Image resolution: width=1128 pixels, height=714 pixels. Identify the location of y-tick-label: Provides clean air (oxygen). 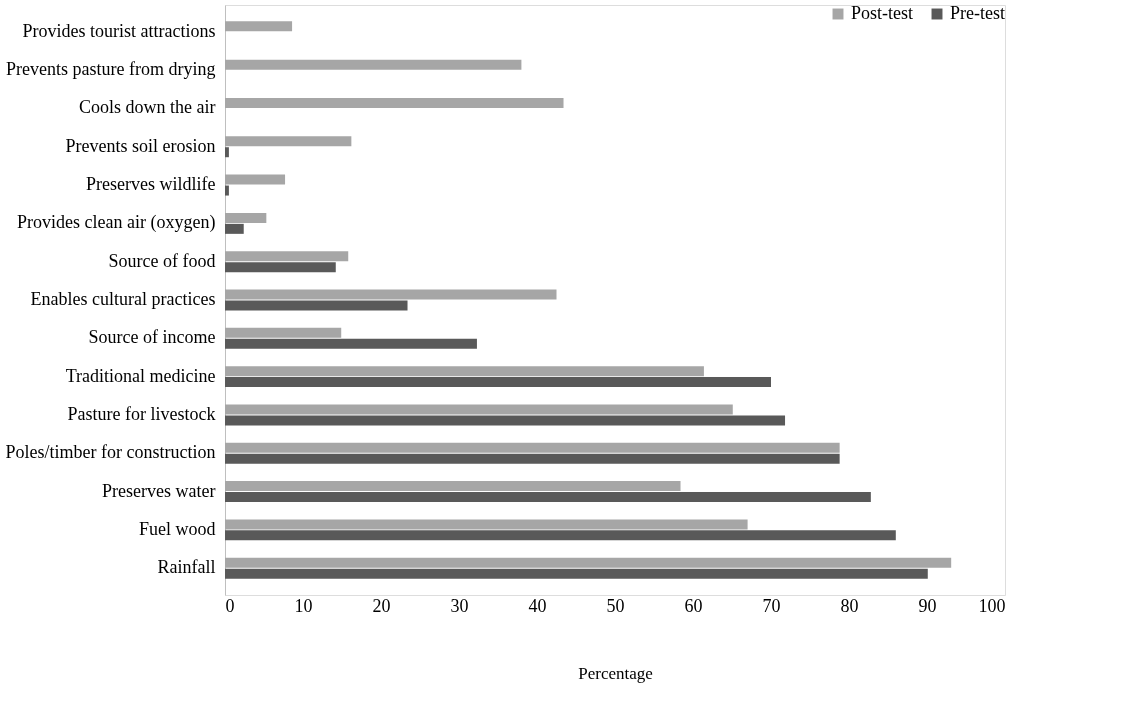
(116, 223).